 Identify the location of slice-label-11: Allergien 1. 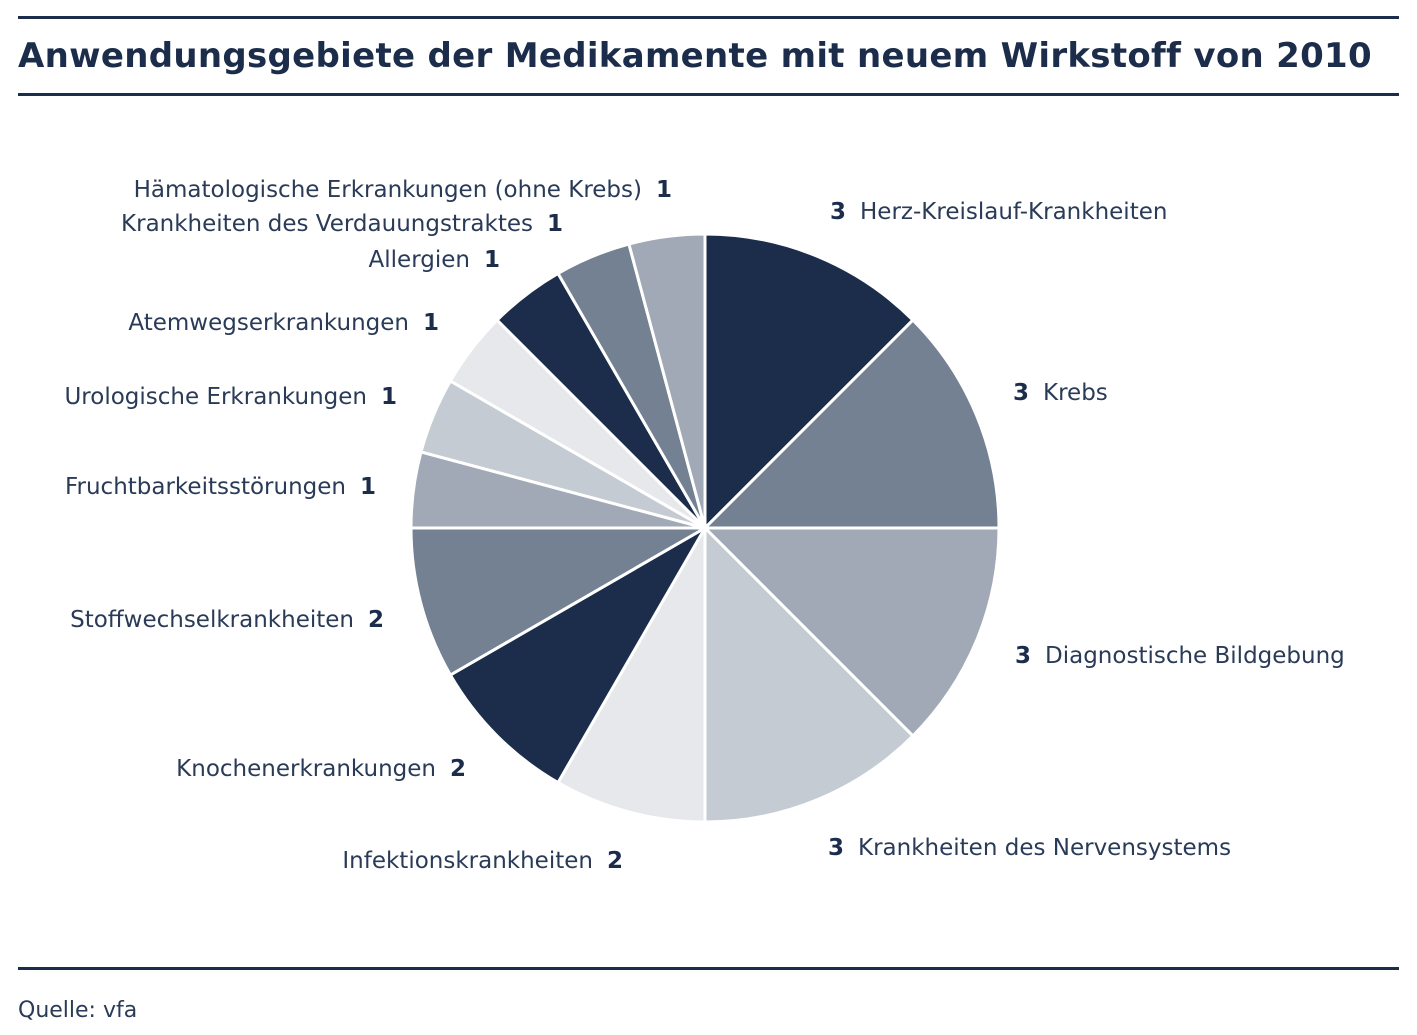
(434, 260).